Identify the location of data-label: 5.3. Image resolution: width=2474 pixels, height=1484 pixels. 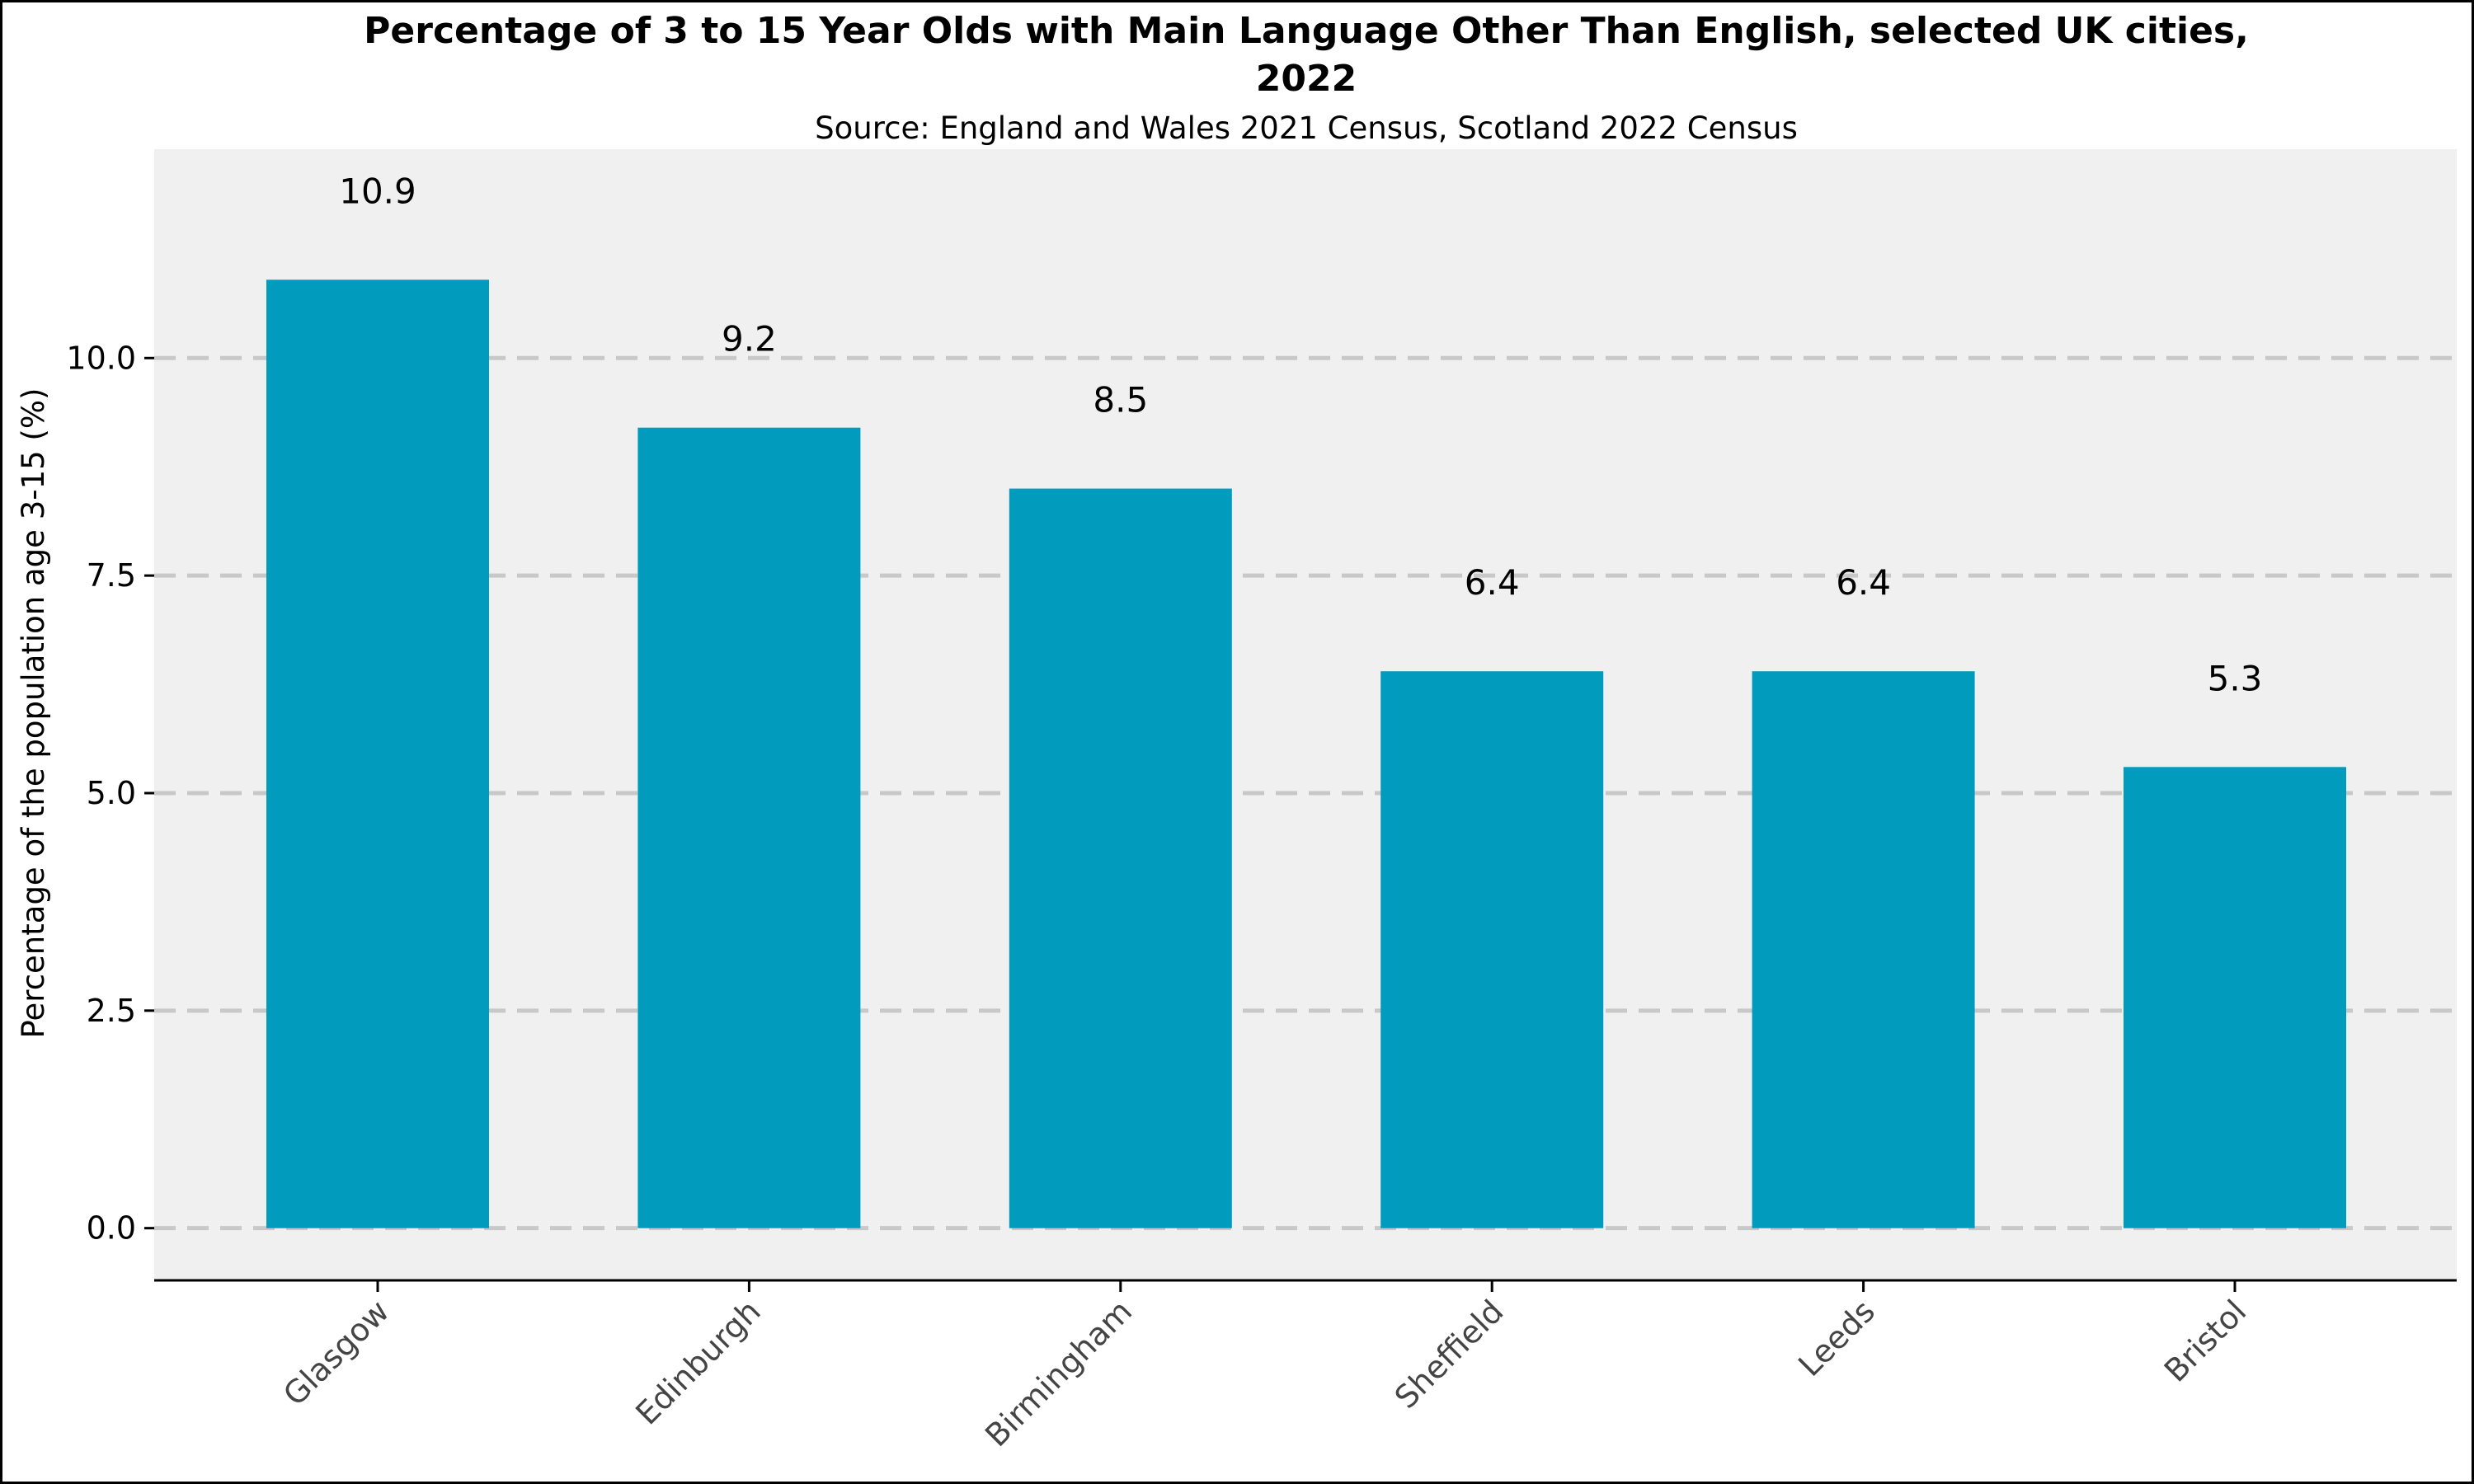
(2235, 678).